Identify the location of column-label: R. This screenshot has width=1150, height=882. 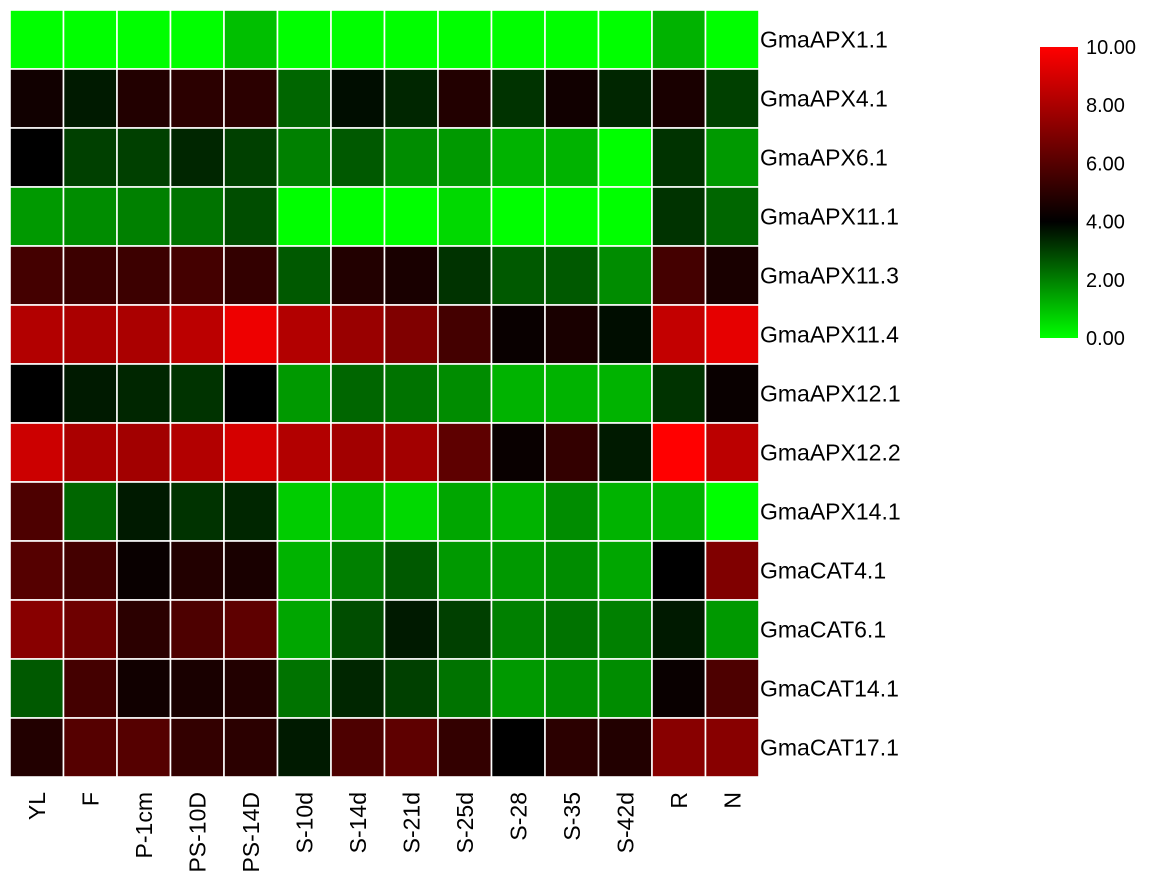
(679, 800).